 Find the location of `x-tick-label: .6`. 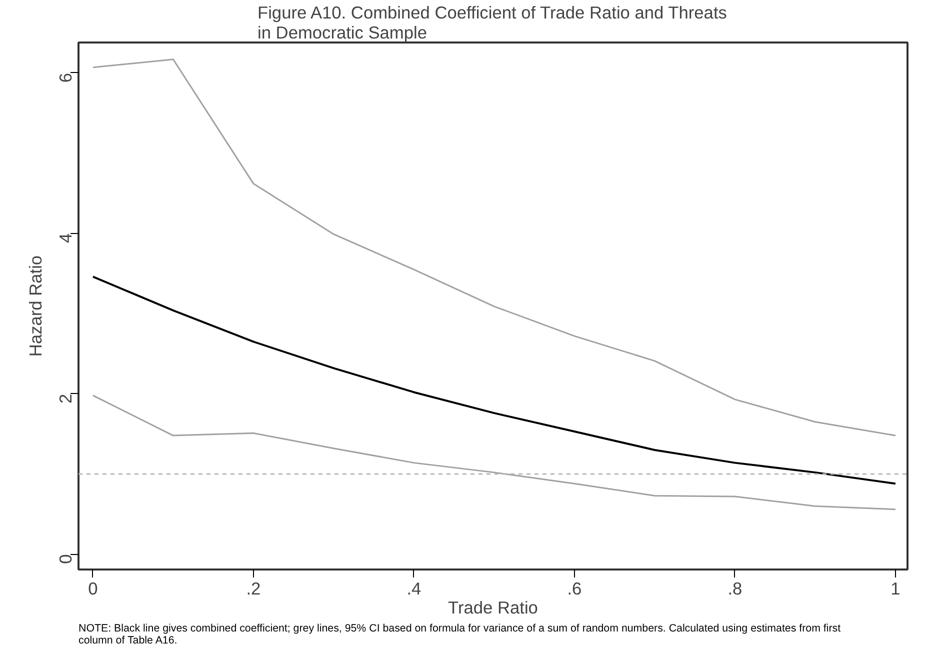

x-tick-label: .6 is located at coordinates (574, 588).